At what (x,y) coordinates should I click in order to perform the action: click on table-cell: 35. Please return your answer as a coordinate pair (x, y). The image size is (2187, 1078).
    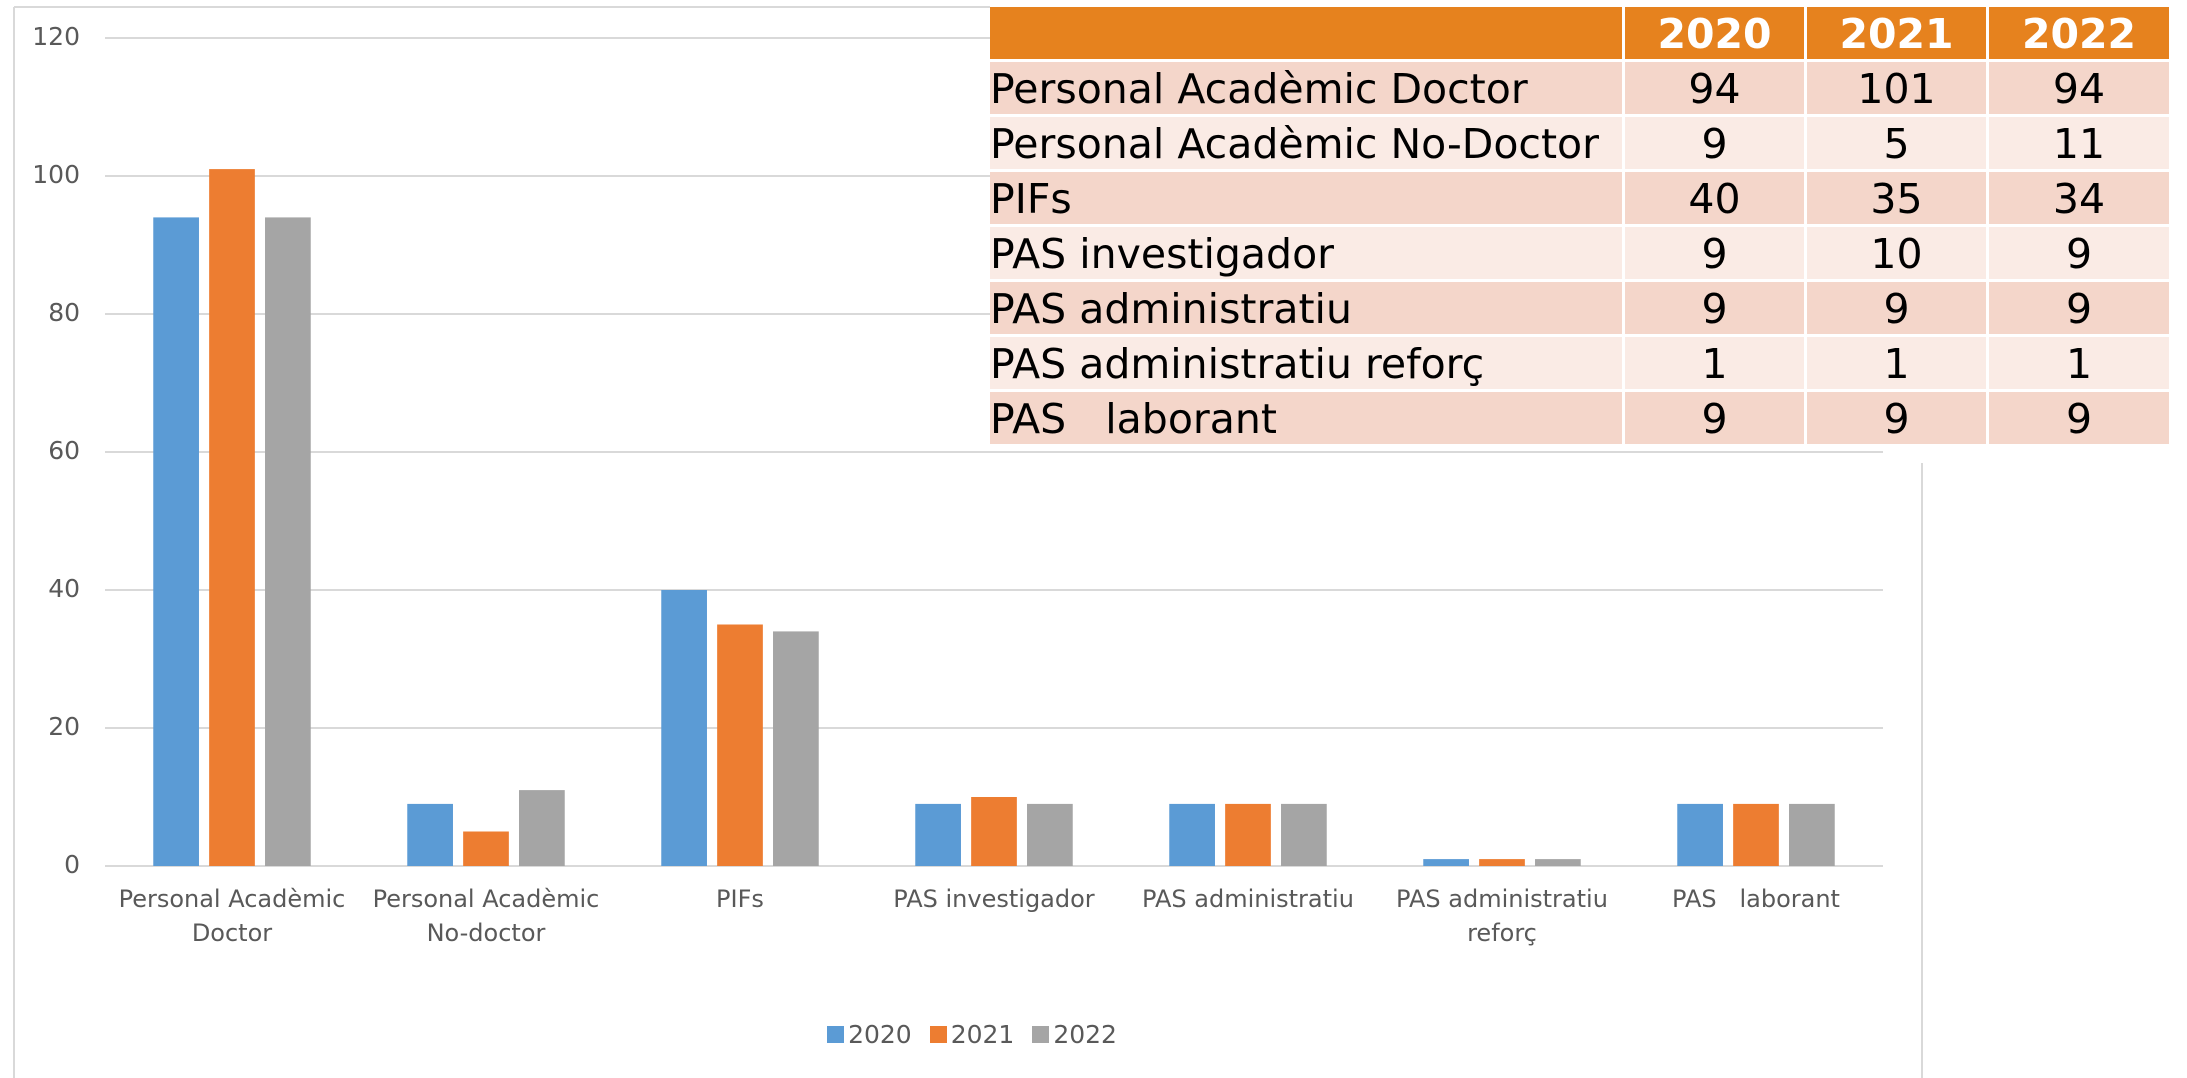
    Looking at the image, I should click on (1898, 199).